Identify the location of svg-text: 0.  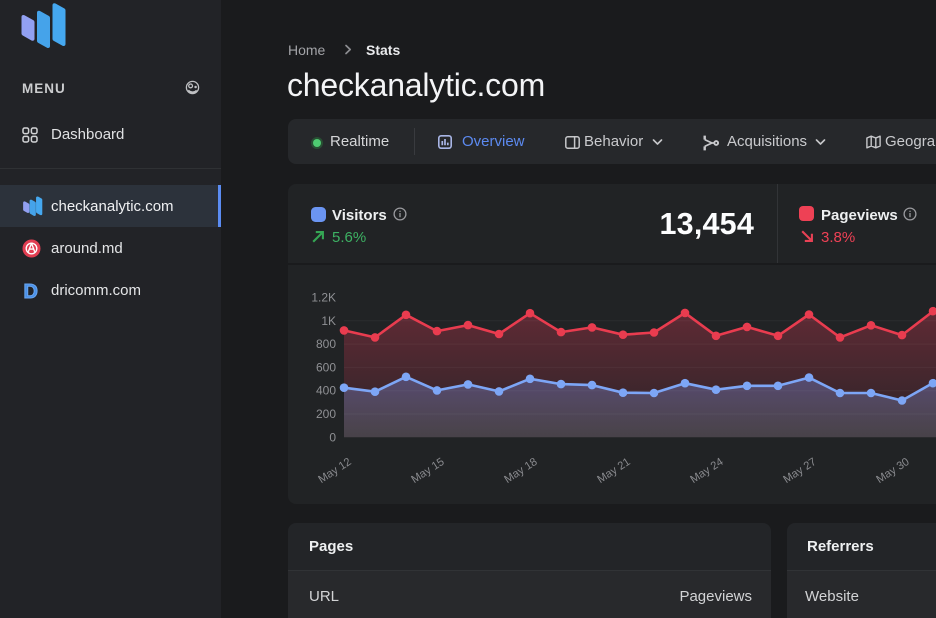
(332, 437).